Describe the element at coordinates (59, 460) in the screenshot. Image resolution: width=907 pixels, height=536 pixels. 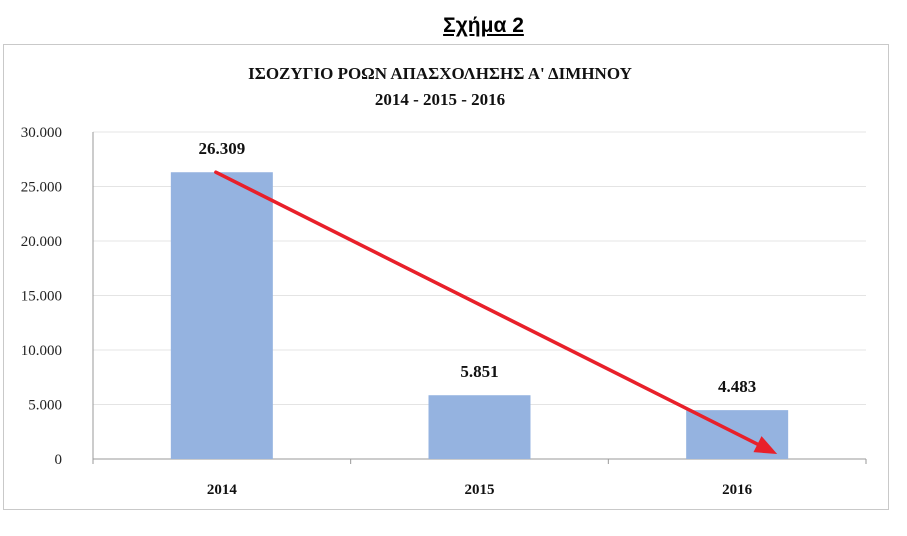
I see `y-tick-label: 0` at that location.